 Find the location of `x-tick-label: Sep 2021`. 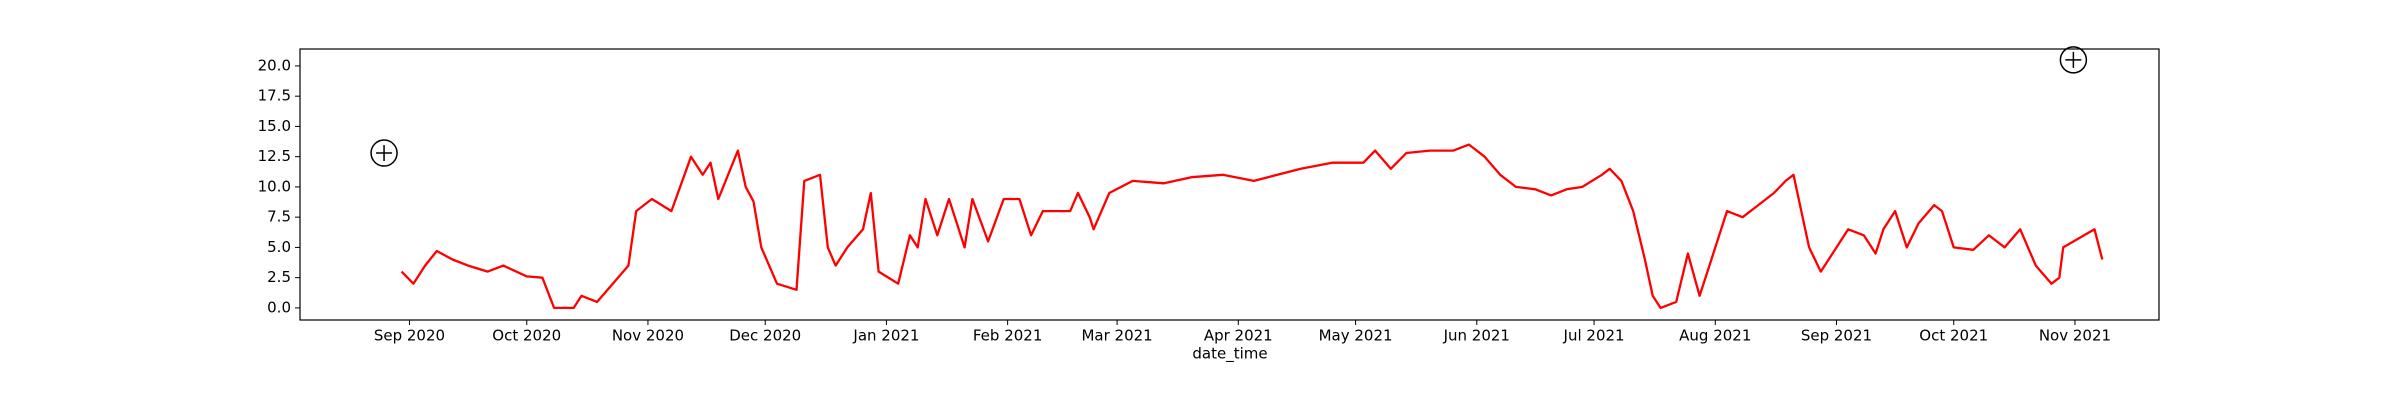

x-tick-label: Sep 2021 is located at coordinates (1836, 336).